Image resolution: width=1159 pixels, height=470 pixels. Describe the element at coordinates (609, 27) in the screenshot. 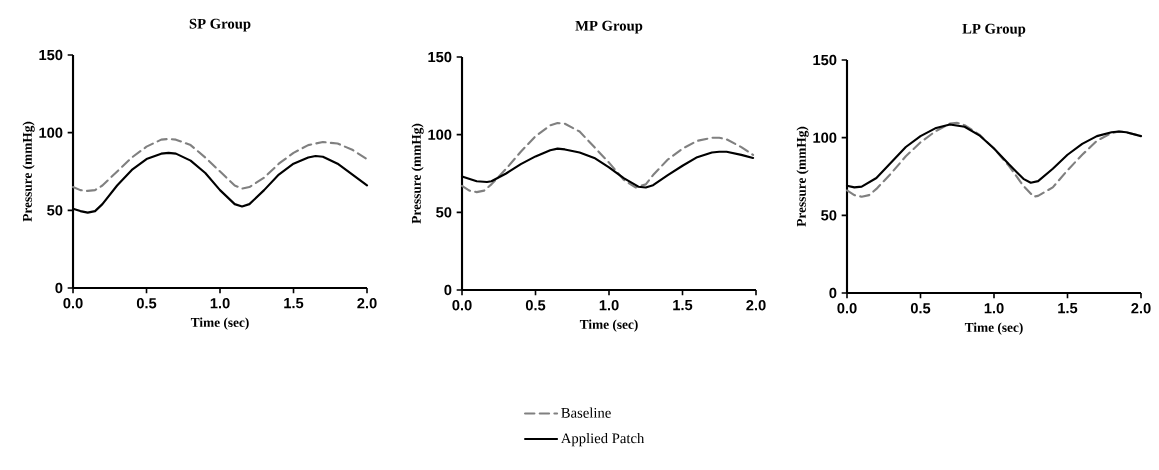

I see `chart-title: MP Group` at that location.